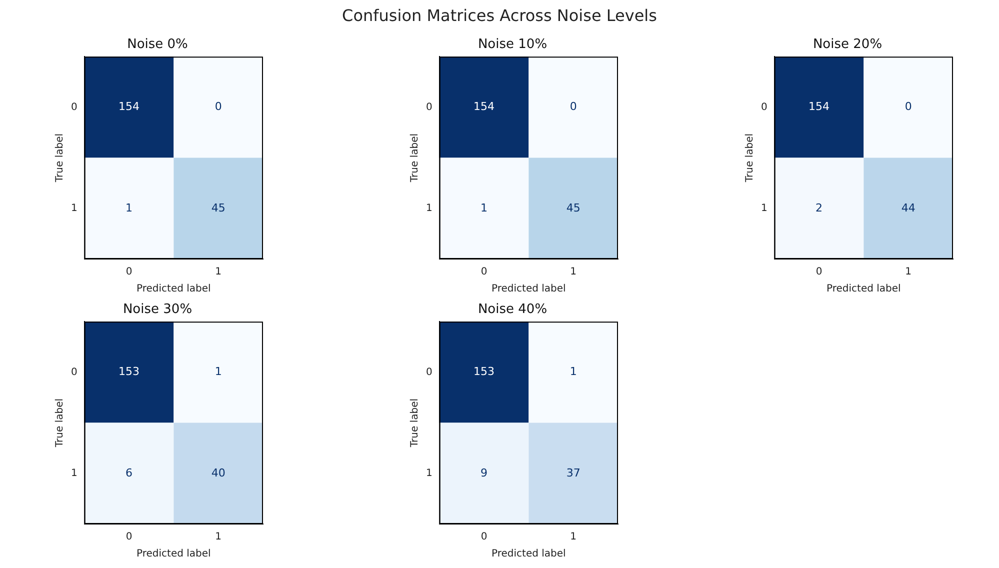 The width and height of the screenshot is (999, 568). Describe the element at coordinates (499, 15) in the screenshot. I see `text: Confusion Matrices Across Noise Levels` at that location.